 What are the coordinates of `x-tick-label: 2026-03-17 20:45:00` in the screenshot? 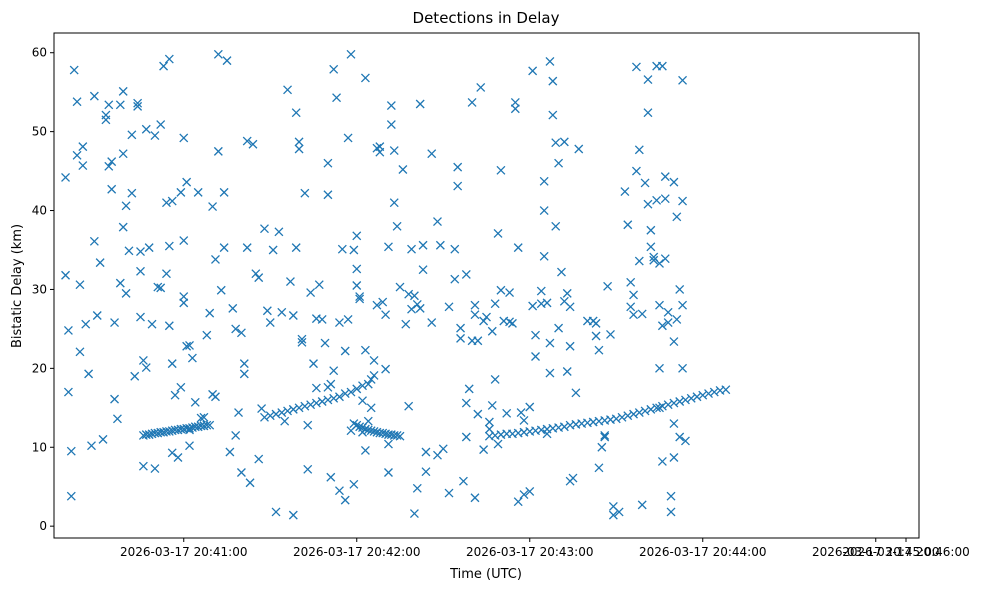 It's located at (875, 552).